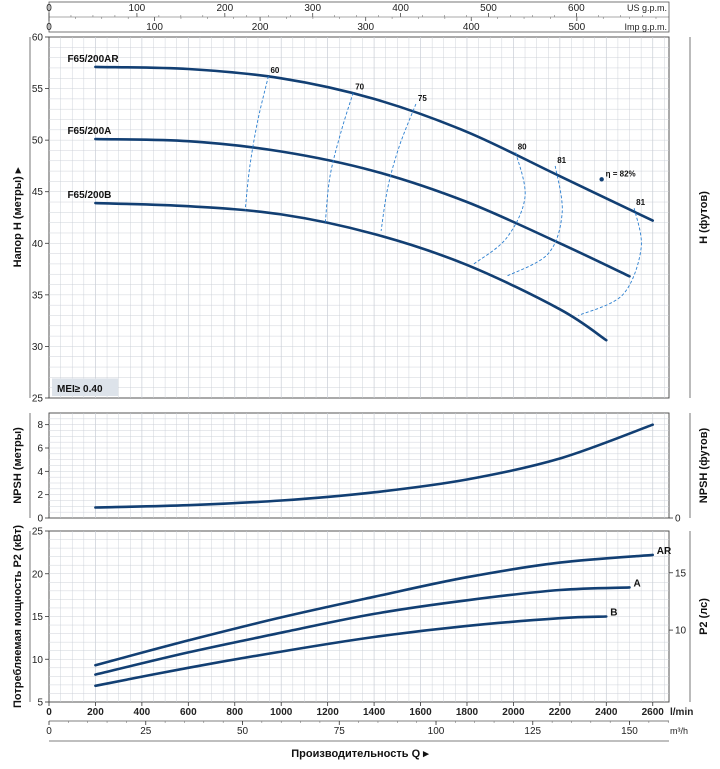 This screenshot has width=720, height=769. What do you see at coordinates (436, 731) in the screenshot?
I see `m3h-tick-label: 100` at bounding box center [436, 731].